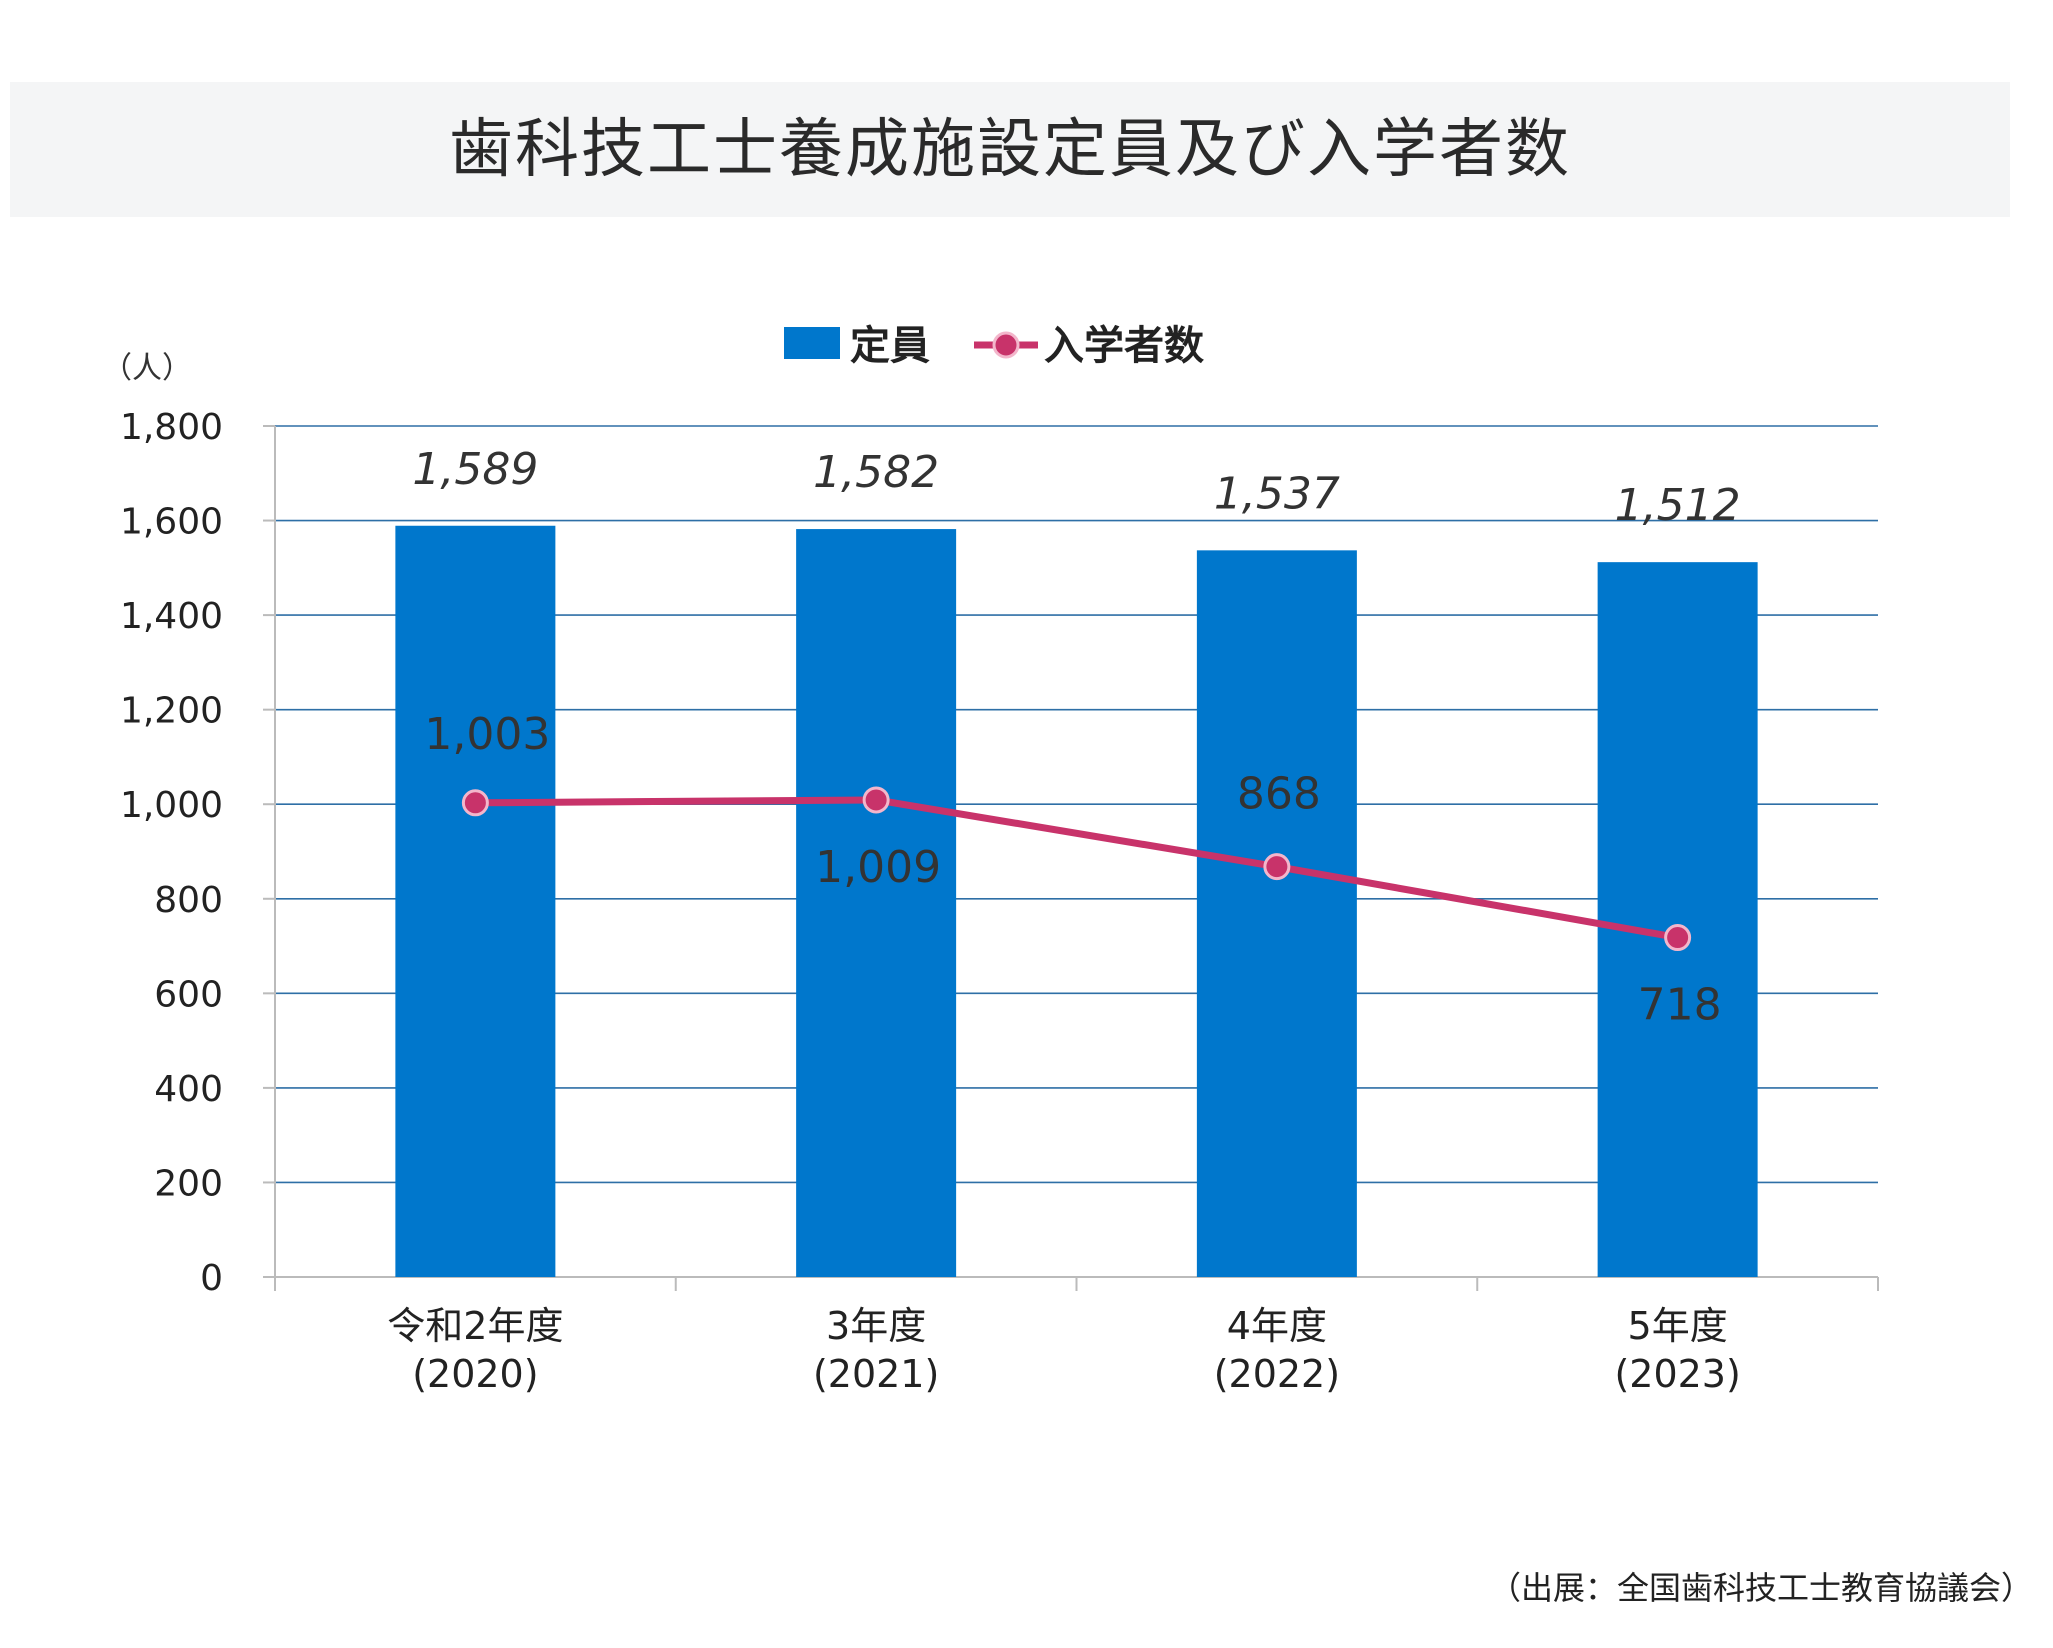  I want to click on x-category-year-label: (2020), so click(475, 1374).